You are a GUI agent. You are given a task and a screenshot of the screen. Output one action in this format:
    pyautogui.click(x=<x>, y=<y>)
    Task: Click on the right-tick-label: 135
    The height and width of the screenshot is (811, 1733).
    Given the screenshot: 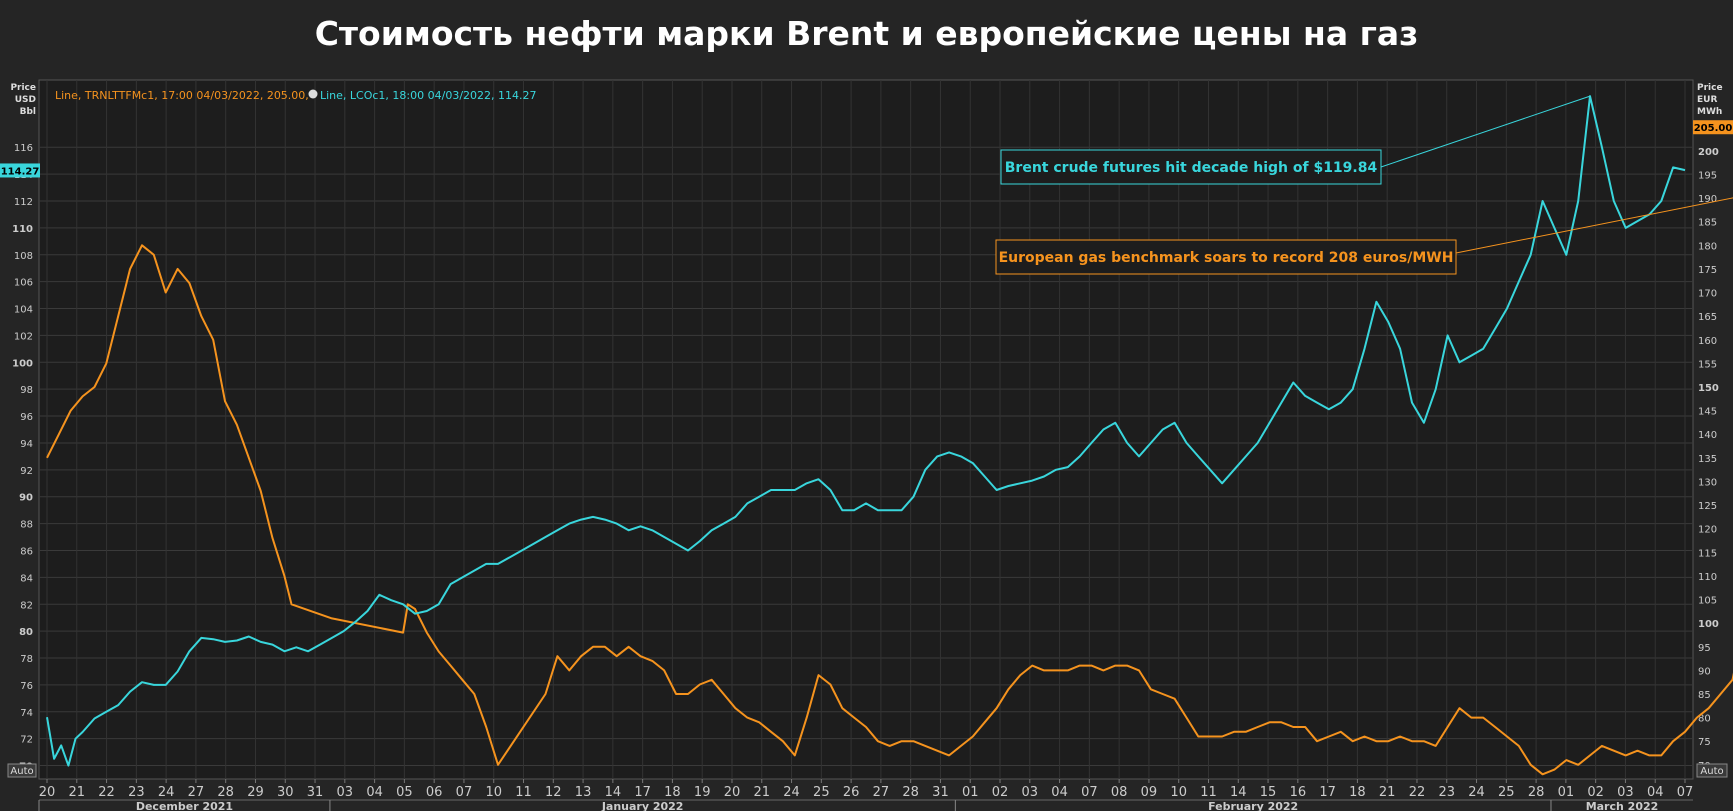 What is the action you would take?
    pyautogui.click(x=1707, y=459)
    